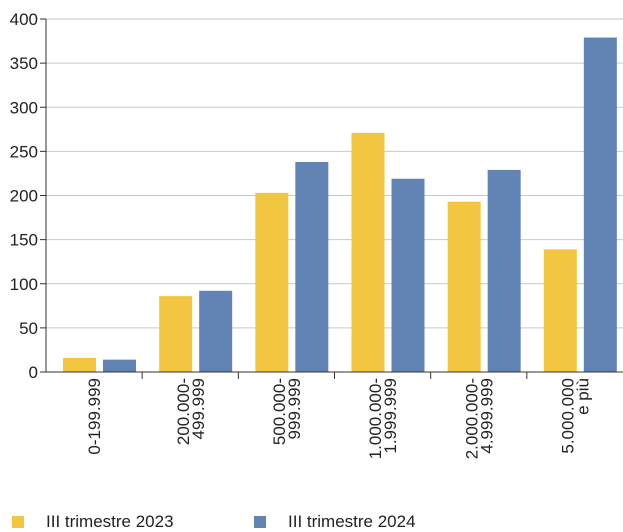  I want to click on x-tick-label-line: 500.000-, so click(279, 411).